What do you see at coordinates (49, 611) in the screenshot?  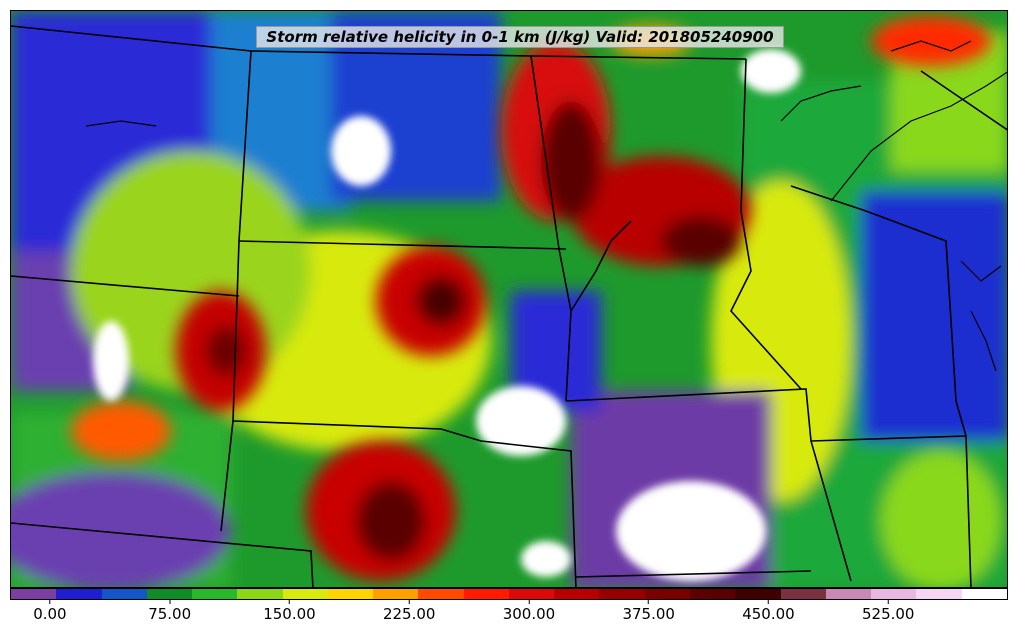 I see `colorbar-tick-label: 0.00` at bounding box center [49, 611].